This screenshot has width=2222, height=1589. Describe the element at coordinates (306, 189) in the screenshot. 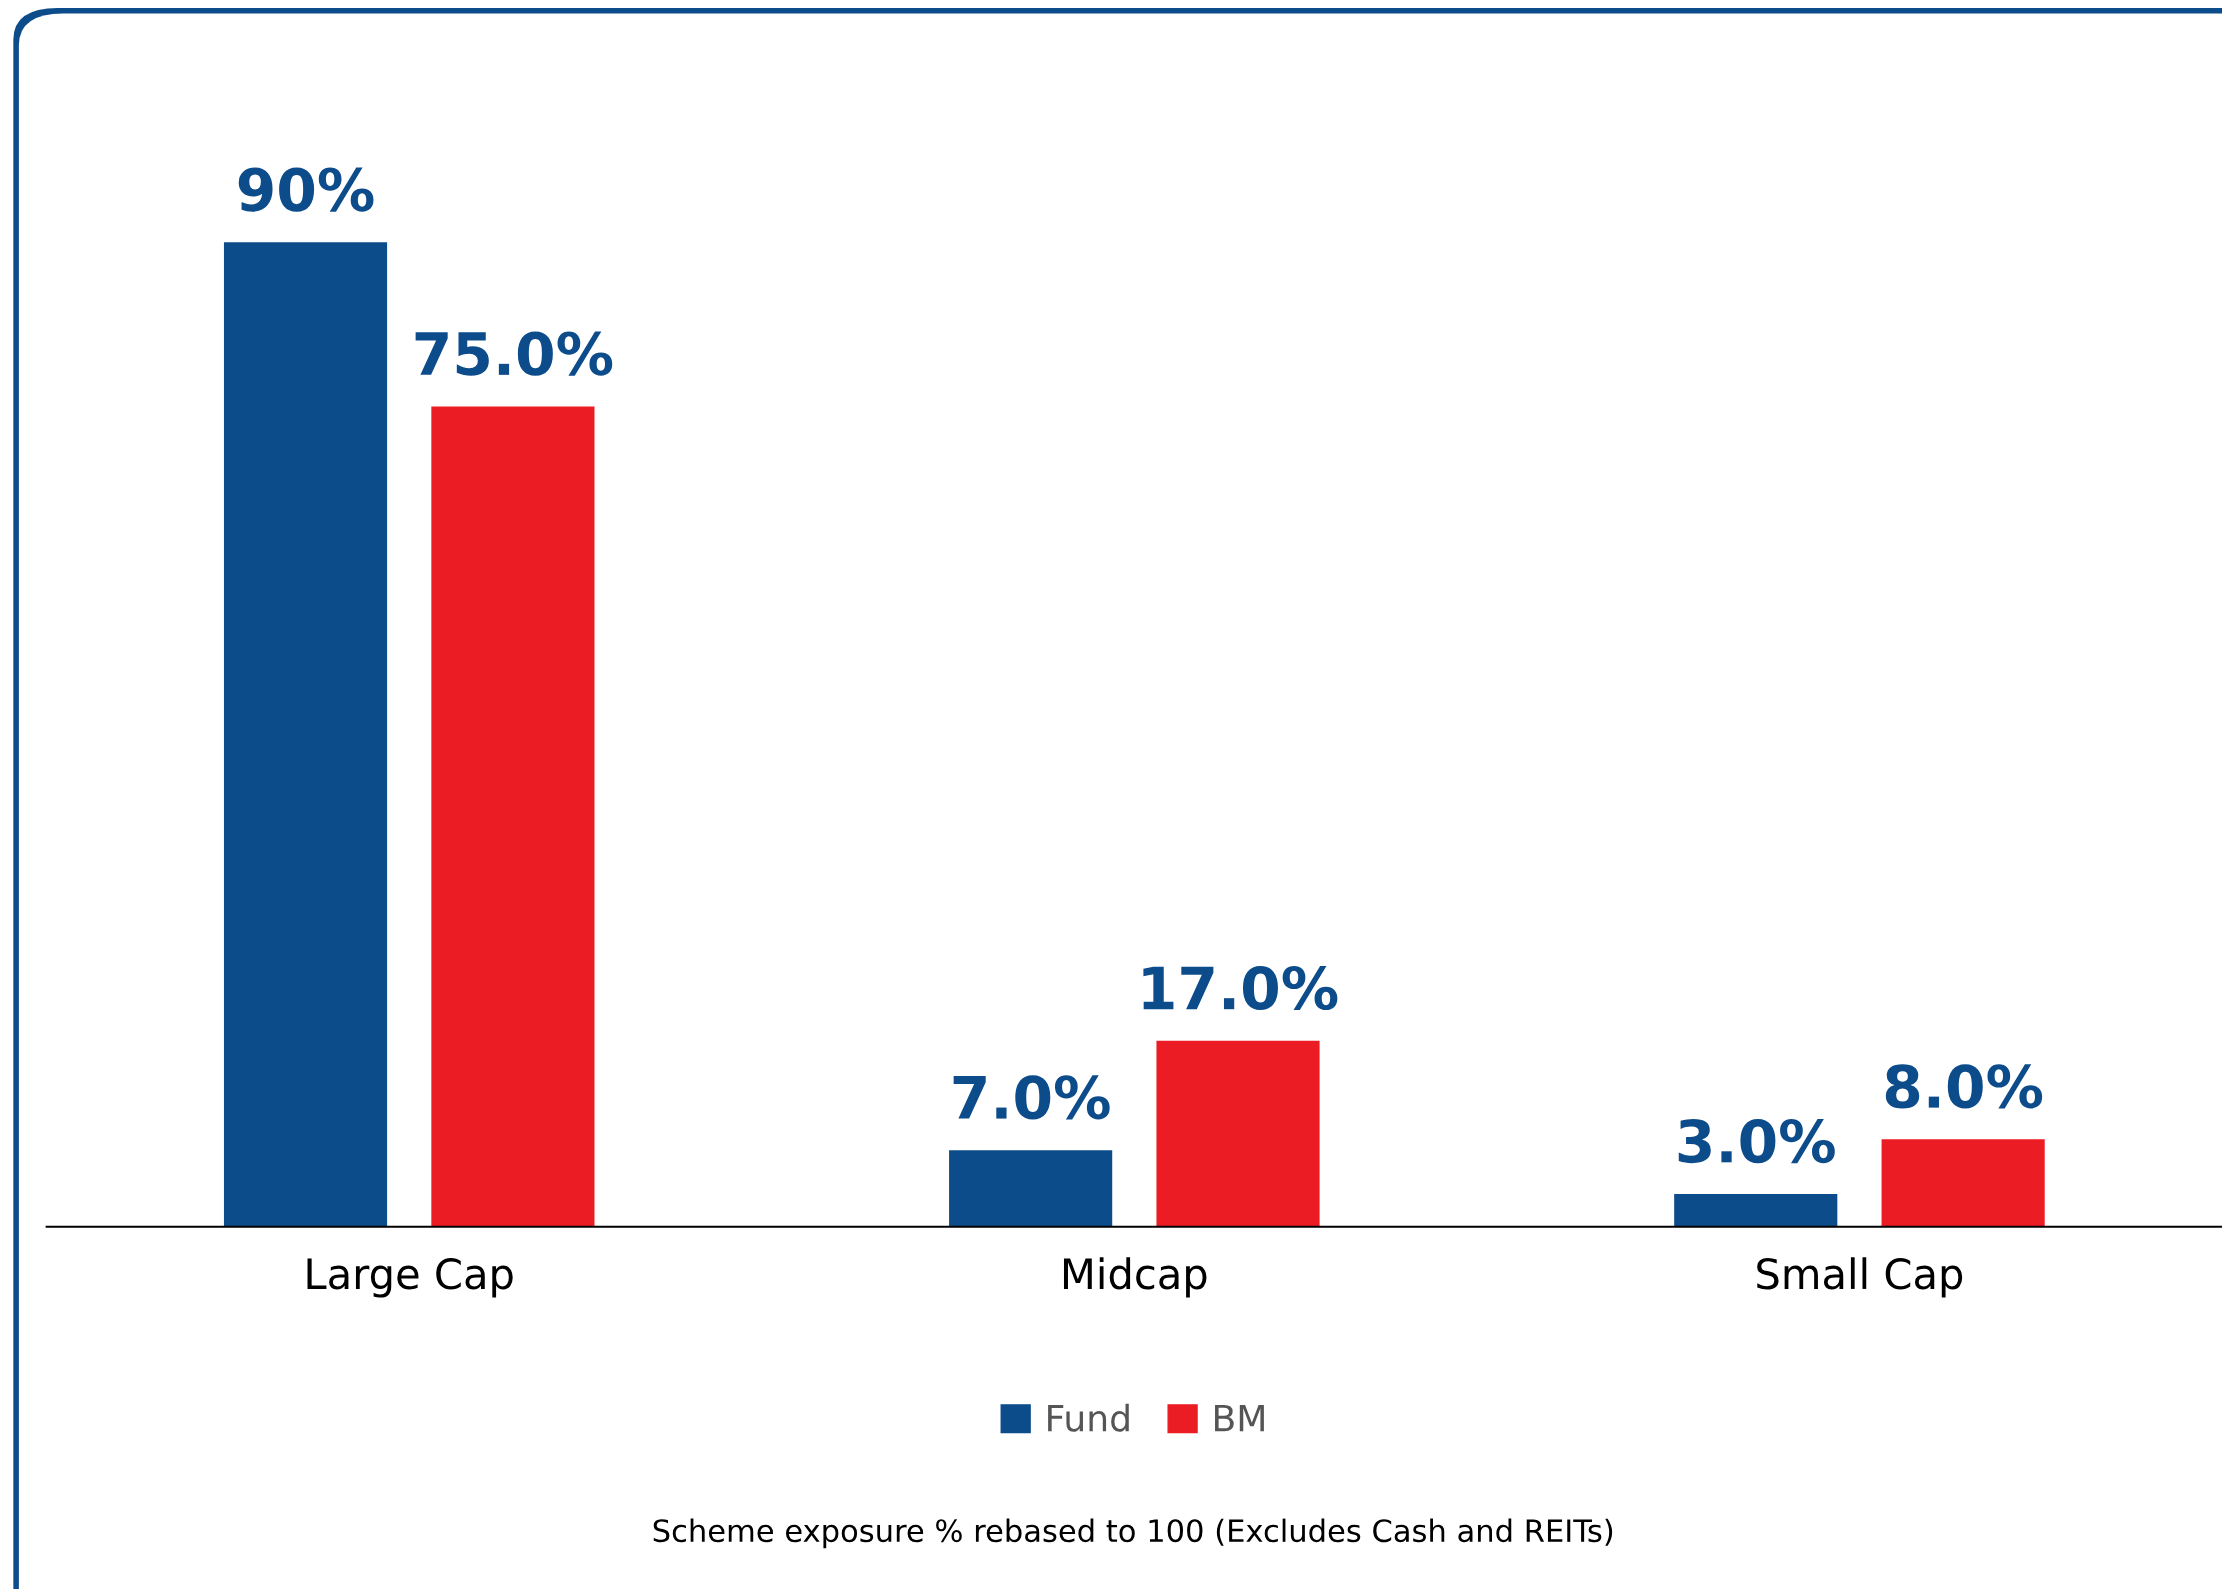

I see `data-label: 90%` at that location.